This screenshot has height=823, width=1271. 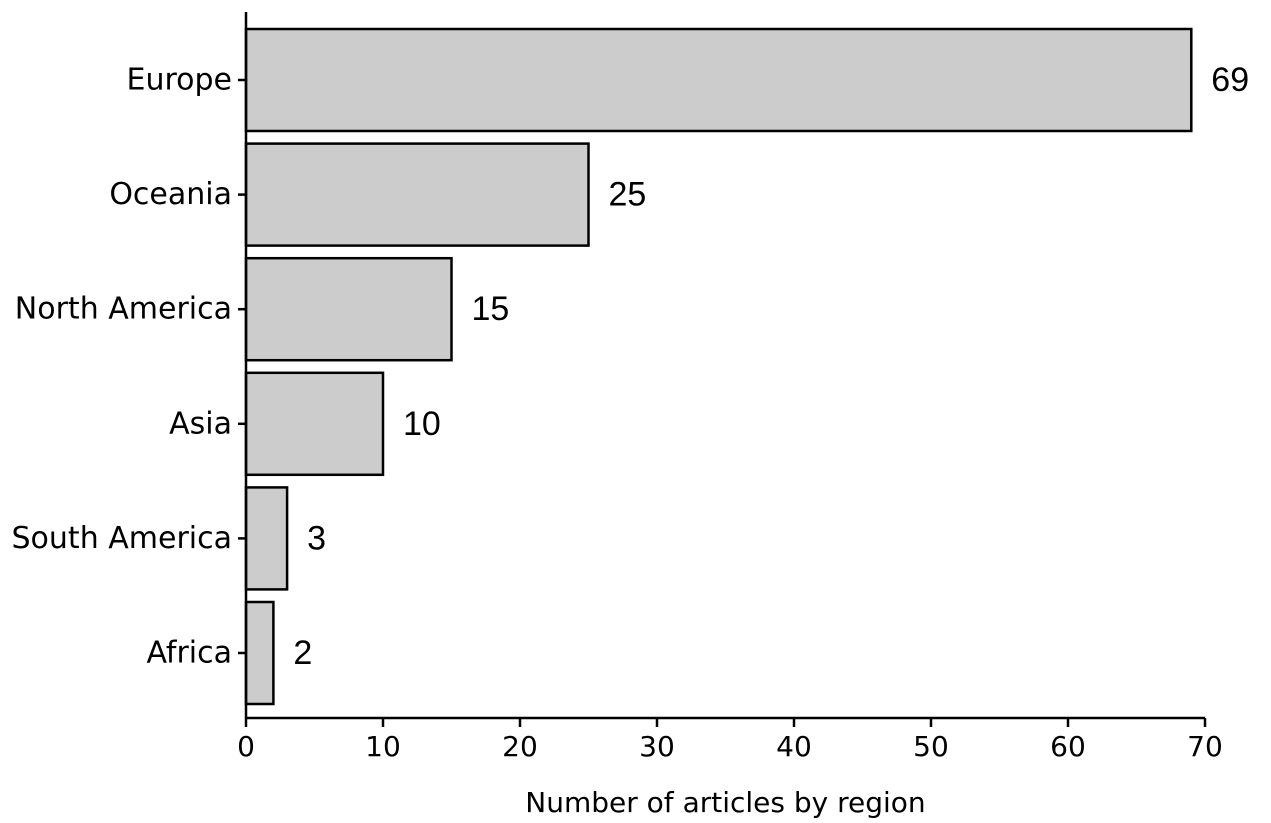 I want to click on data-label-africa: 2, so click(x=302, y=653).